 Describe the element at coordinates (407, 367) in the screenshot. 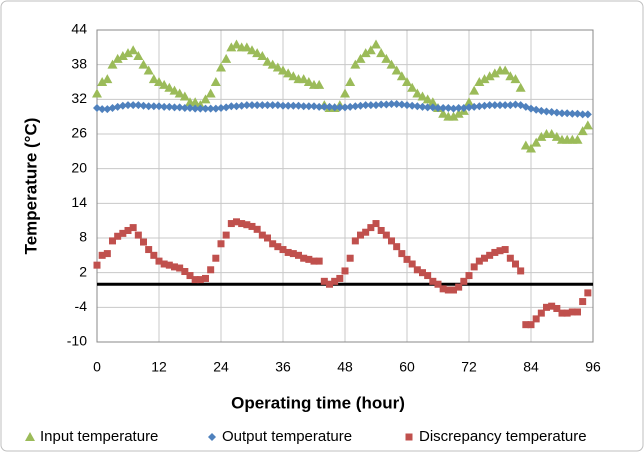

I see `x-tick-label: 60` at that location.